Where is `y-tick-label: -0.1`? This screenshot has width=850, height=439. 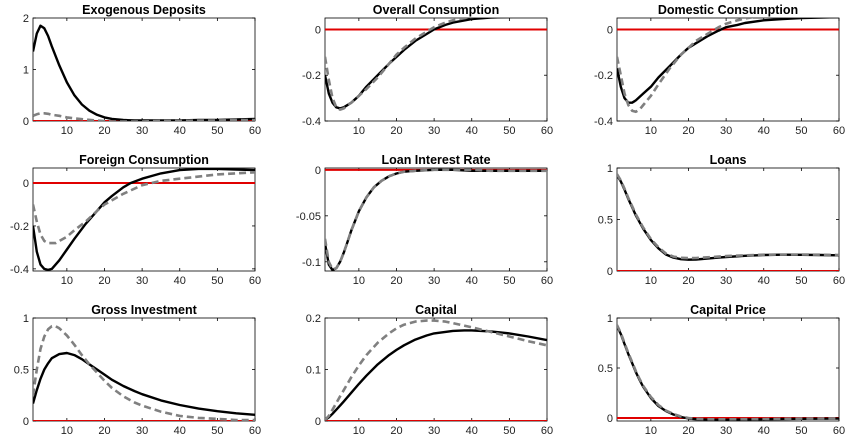 y-tick-label: -0.1 is located at coordinates (311, 263).